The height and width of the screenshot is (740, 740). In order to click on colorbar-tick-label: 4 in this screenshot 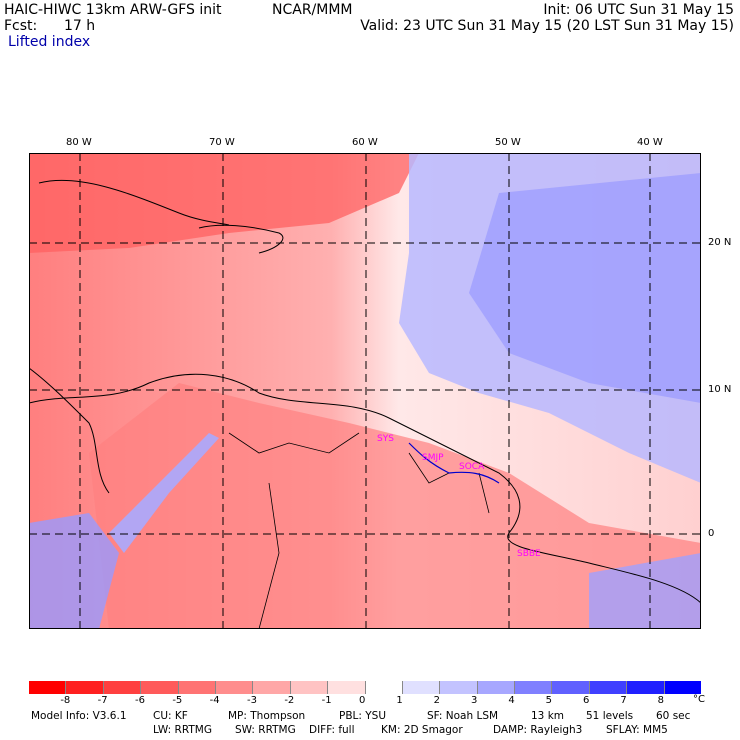, I will do `click(511, 700)`.